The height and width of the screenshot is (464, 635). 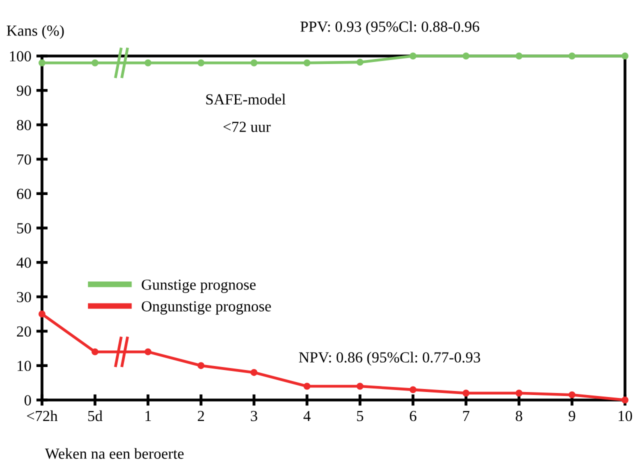 What do you see at coordinates (625, 416) in the screenshot?
I see `x-tick-label: 10` at bounding box center [625, 416].